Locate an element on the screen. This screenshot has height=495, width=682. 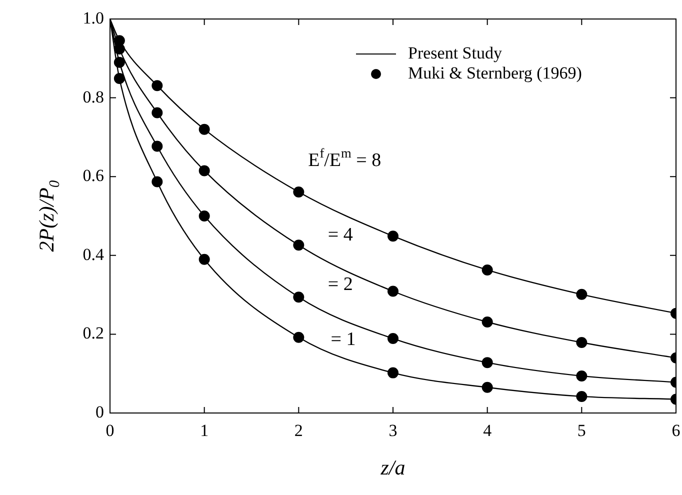
annotation: = 2 is located at coordinates (340, 284).